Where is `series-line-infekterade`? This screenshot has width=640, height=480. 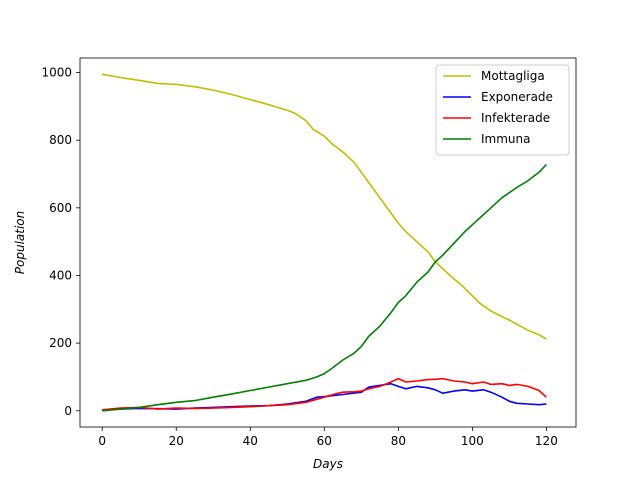 series-line-infekterade is located at coordinates (324, 394).